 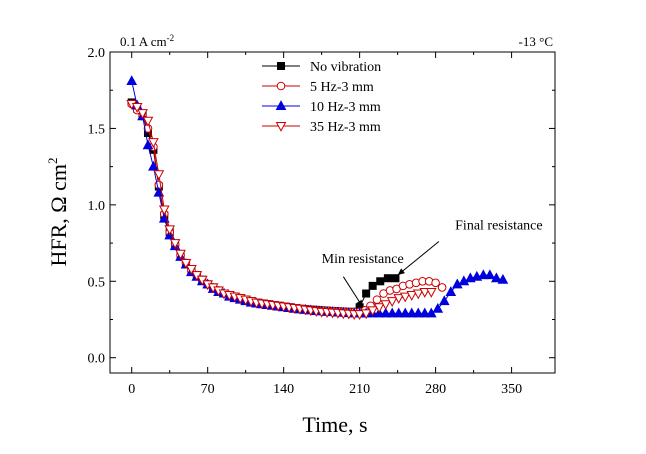 What do you see at coordinates (345, 127) in the screenshot?
I see `legend-label: 35 Hz-3 mm` at bounding box center [345, 127].